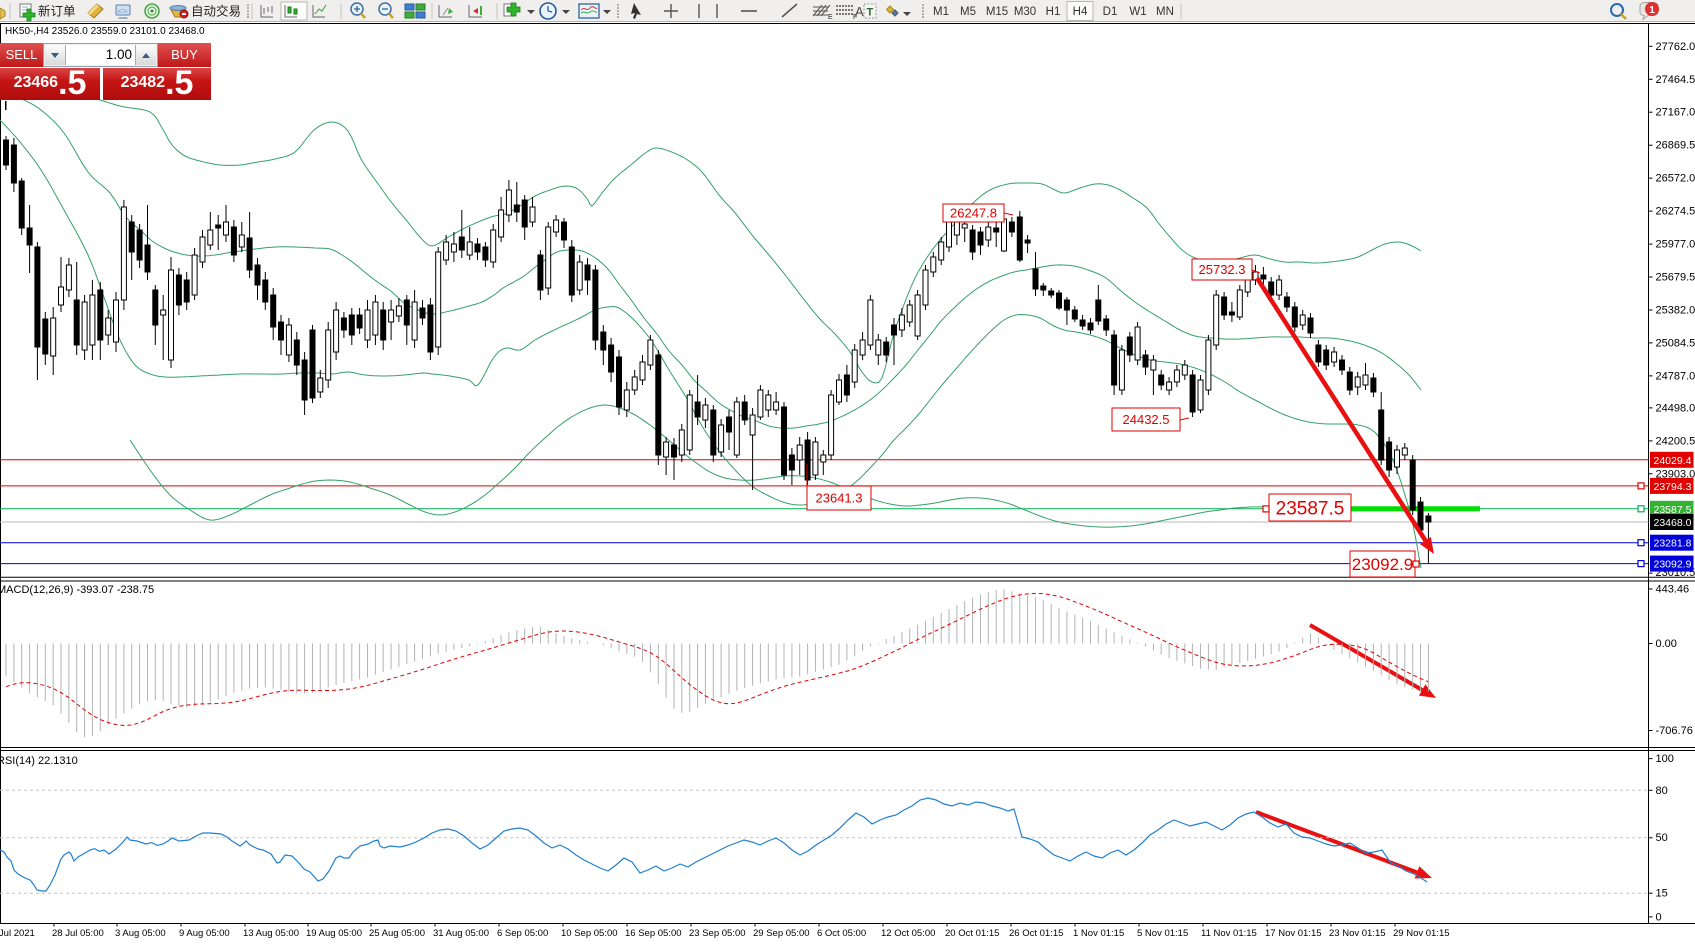  What do you see at coordinates (1675, 343) in the screenshot?
I see `svg-text: 25084.5` at bounding box center [1675, 343].